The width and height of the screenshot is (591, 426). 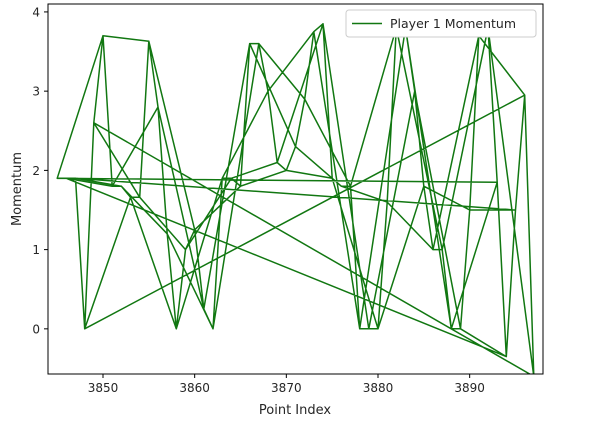 What do you see at coordinates (103, 388) in the screenshot?
I see `x-tick-label: 3850` at bounding box center [103, 388].